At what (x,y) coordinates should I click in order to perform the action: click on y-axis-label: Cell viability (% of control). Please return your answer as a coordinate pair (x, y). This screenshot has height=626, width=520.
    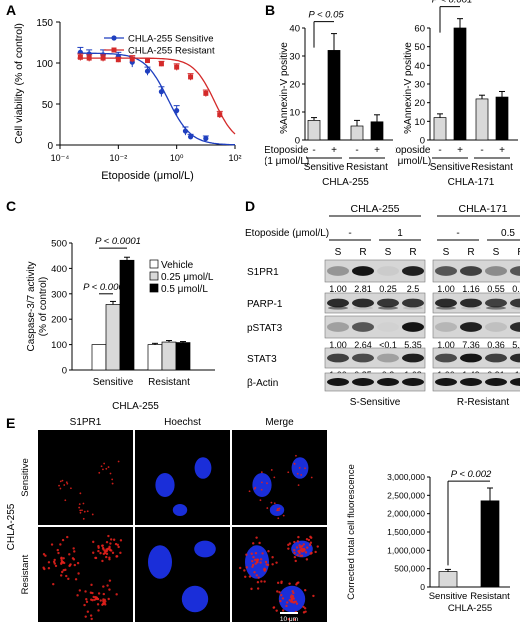
    Looking at the image, I should click on (19, 83).